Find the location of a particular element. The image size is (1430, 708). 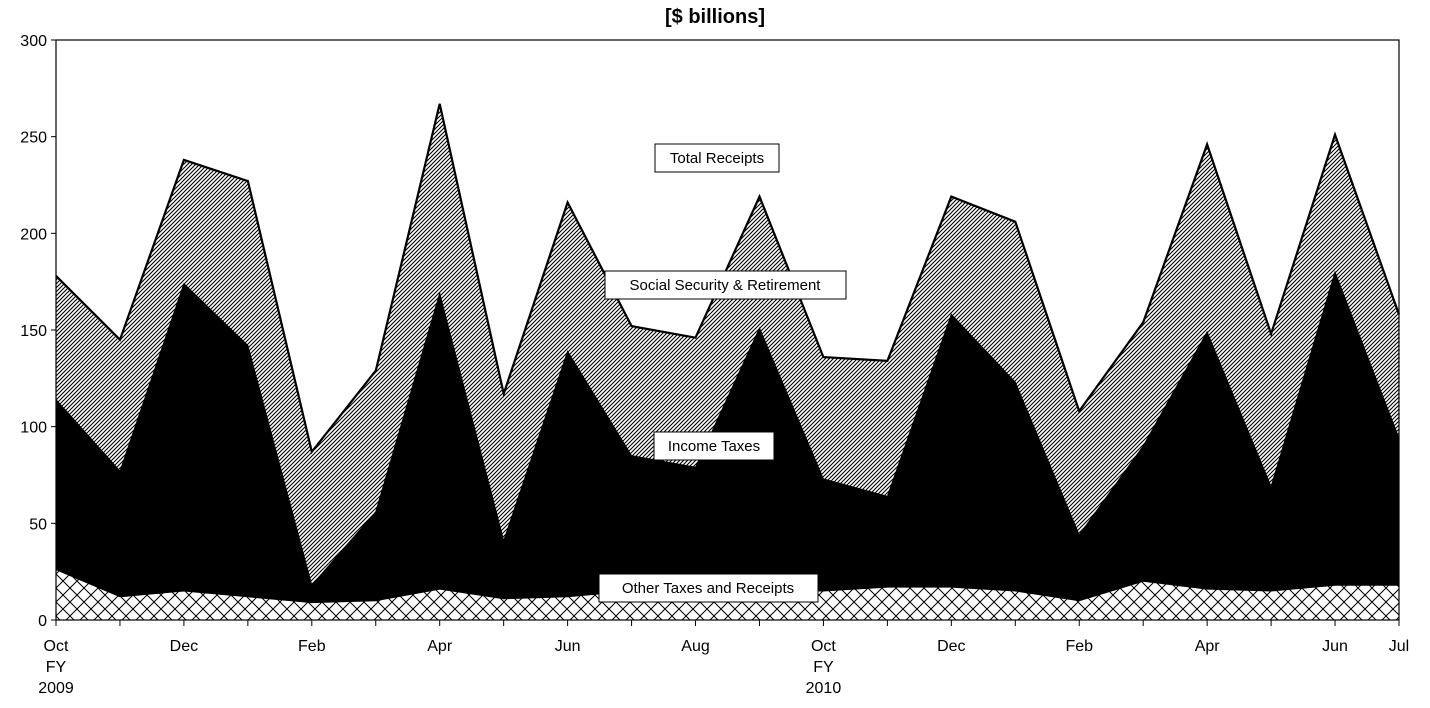

y-tick-label: 50 is located at coordinates (38, 524).